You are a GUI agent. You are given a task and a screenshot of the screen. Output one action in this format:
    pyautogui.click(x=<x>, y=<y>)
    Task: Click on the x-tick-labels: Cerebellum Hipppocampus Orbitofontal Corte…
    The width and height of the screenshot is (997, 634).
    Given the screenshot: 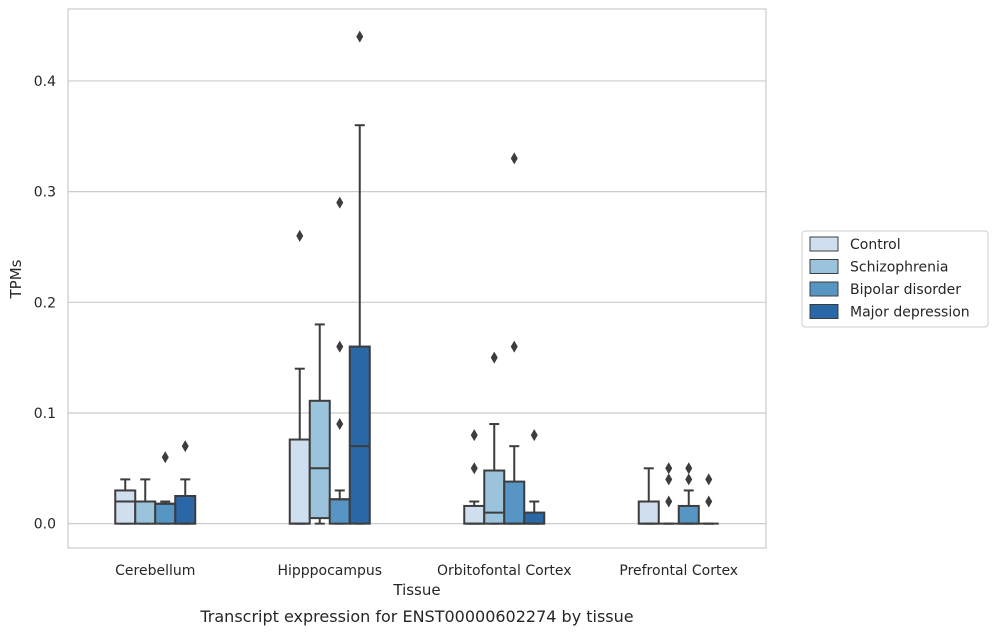 What is the action you would take?
    pyautogui.click(x=426, y=571)
    